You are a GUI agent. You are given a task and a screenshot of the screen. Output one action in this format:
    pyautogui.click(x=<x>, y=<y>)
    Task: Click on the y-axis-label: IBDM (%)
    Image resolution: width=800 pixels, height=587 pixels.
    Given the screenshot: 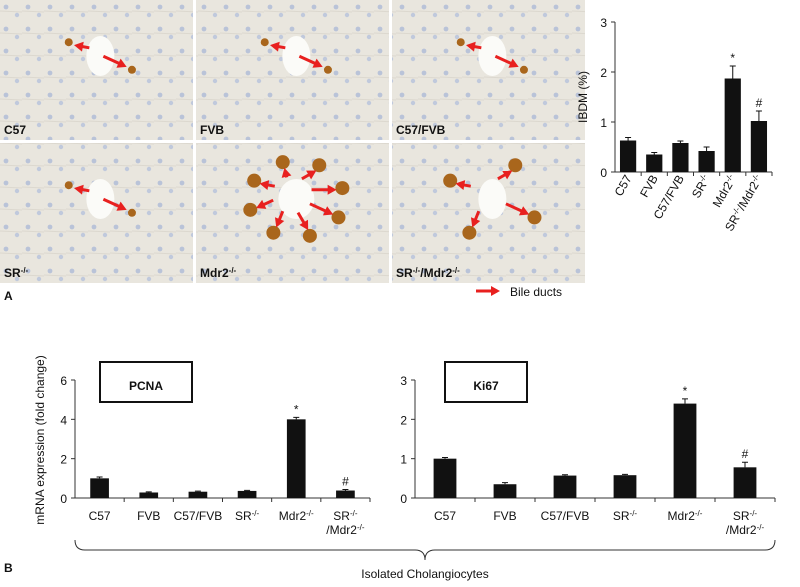 What is the action you would take?
    pyautogui.click(x=583, y=97)
    